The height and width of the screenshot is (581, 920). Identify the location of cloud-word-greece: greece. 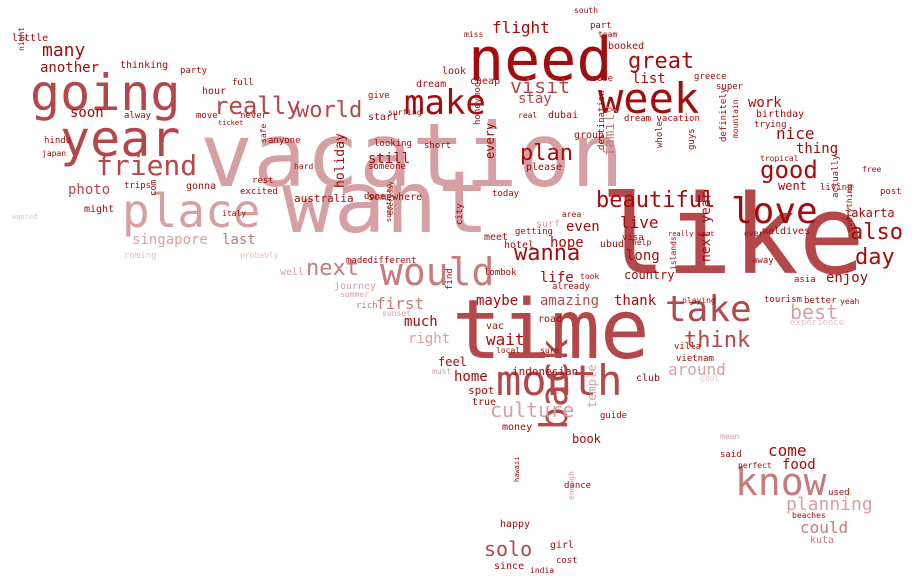
(710, 77).